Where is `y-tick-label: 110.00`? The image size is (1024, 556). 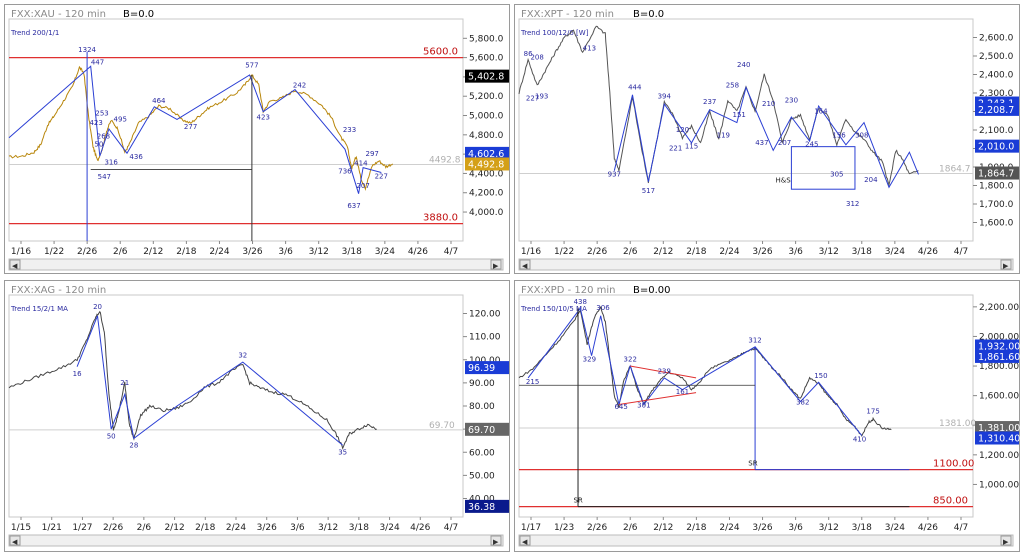 y-tick-label: 110.00 is located at coordinates (485, 338).